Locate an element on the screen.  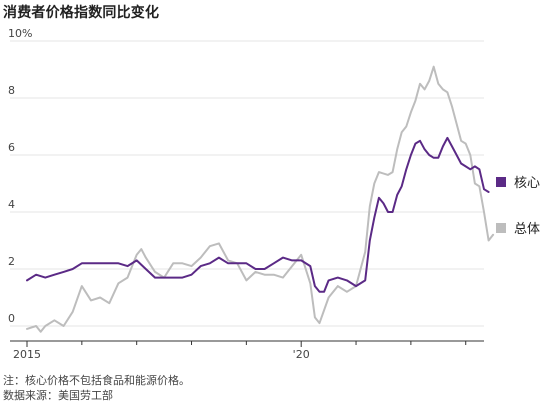
legend-swatch-headline is located at coordinates (501, 228).